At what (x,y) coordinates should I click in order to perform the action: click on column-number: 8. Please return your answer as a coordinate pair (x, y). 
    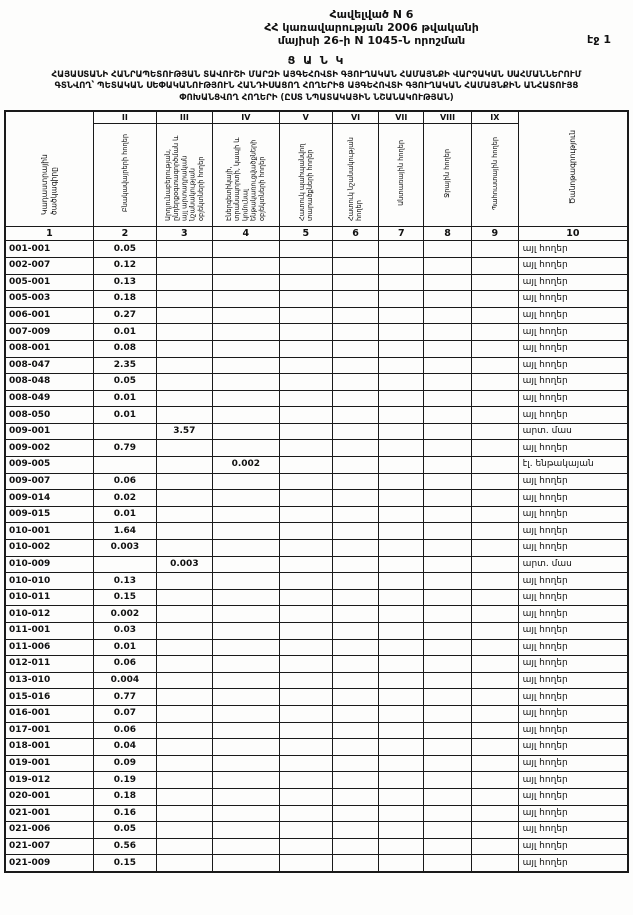
    Looking at the image, I should click on (447, 234).